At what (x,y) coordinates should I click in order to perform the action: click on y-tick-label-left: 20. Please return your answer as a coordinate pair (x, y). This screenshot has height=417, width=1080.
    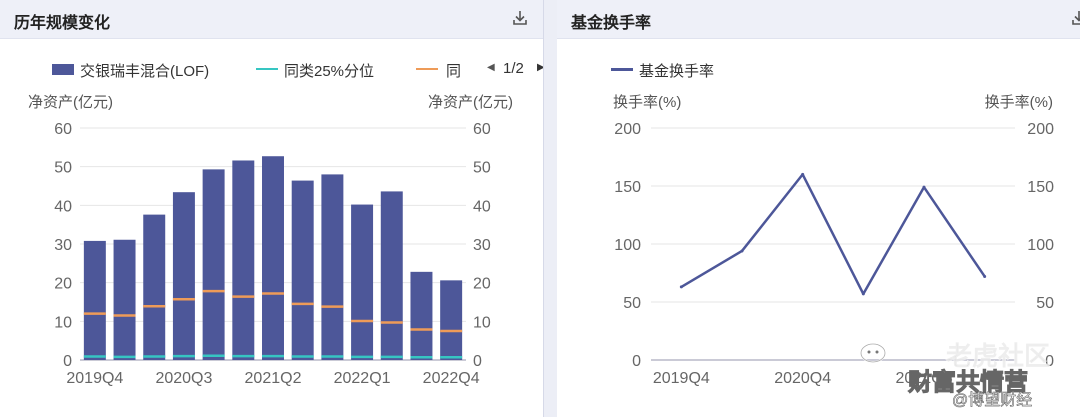
    Looking at the image, I should click on (63, 284).